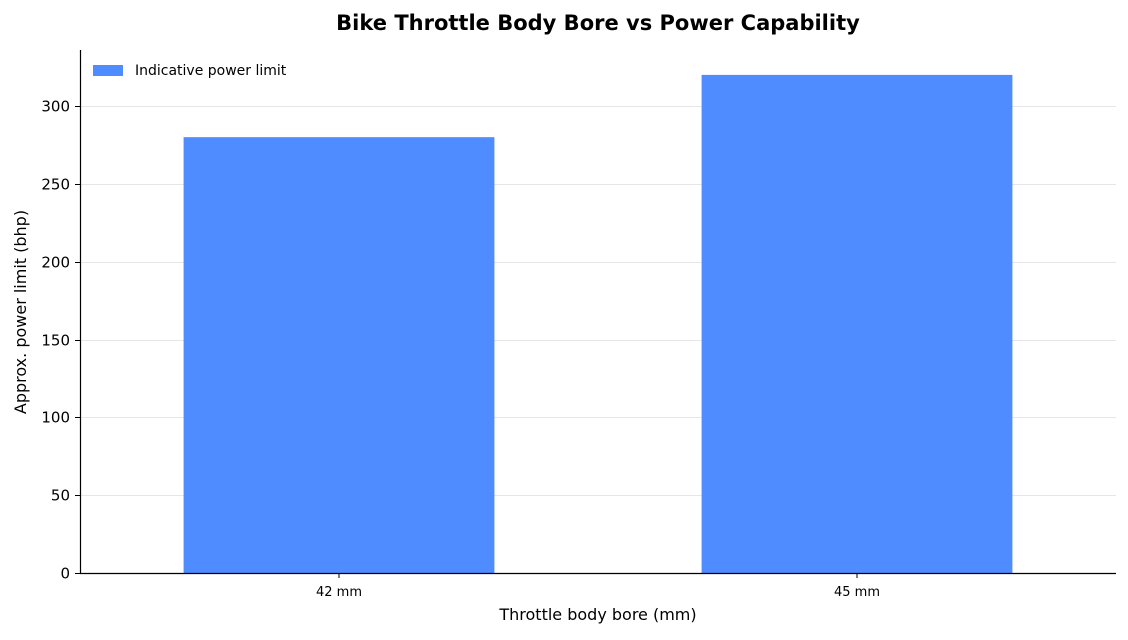 This screenshot has width=1128, height=640. What do you see at coordinates (55, 185) in the screenshot?
I see `y-tick-label: 250` at bounding box center [55, 185].